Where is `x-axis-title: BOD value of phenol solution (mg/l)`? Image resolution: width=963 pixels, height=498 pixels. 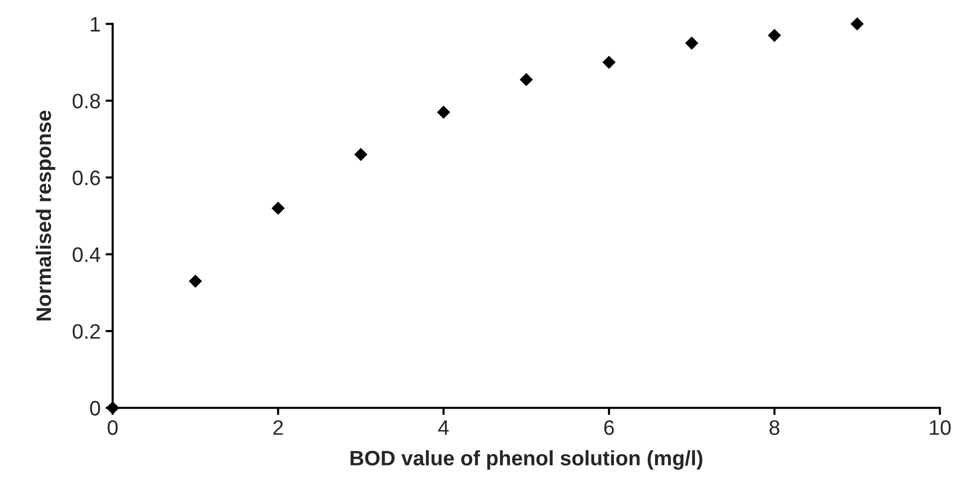
x-axis-title: BOD value of phenol solution (mg/l) is located at coordinates (526, 460).